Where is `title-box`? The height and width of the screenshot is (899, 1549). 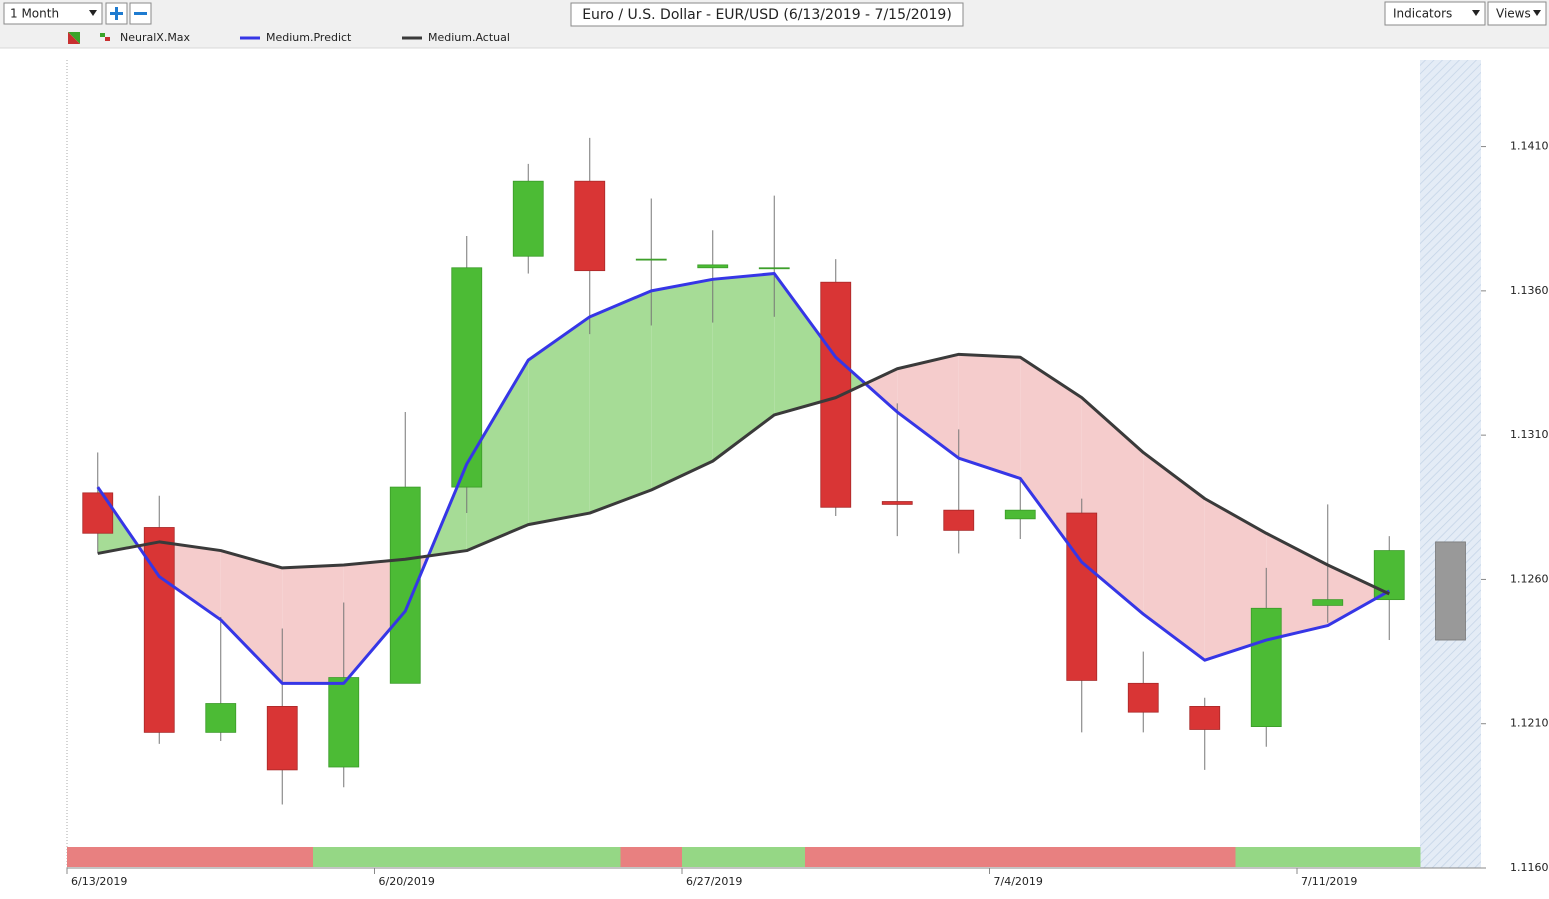 title-box is located at coordinates (767, 14).